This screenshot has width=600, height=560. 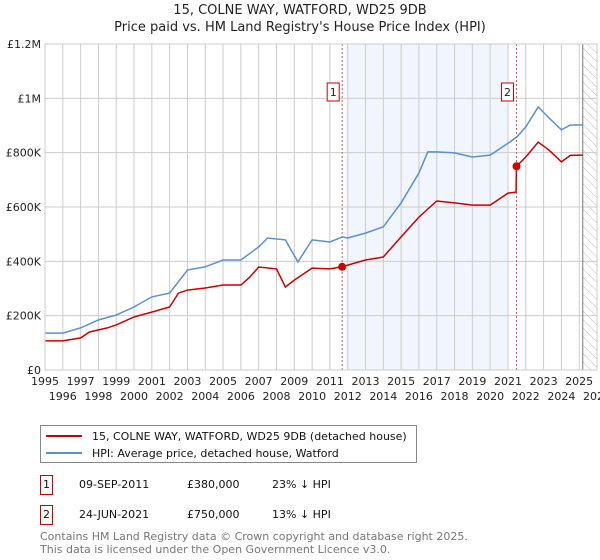 I want to click on x-tick-label: 2010, so click(x=312, y=396).